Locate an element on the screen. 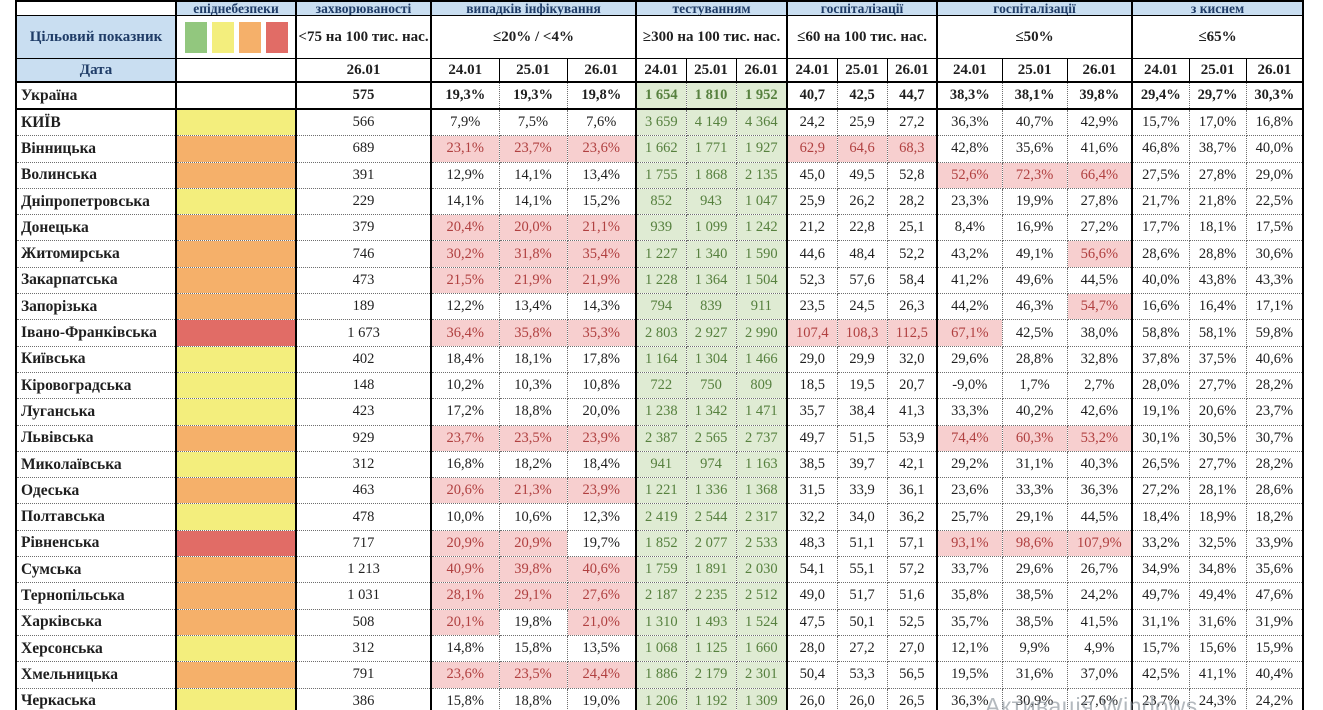  hosp_pct-cell: -9,0% is located at coordinates (969, 386).